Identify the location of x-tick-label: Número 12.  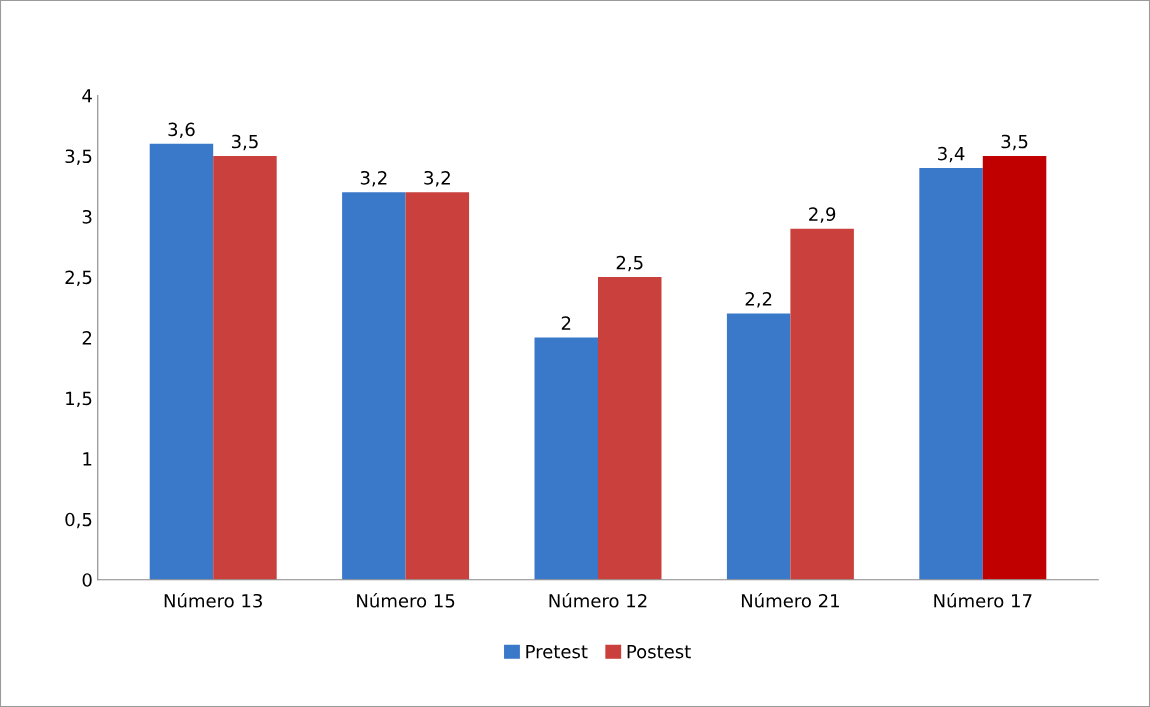
(598, 600).